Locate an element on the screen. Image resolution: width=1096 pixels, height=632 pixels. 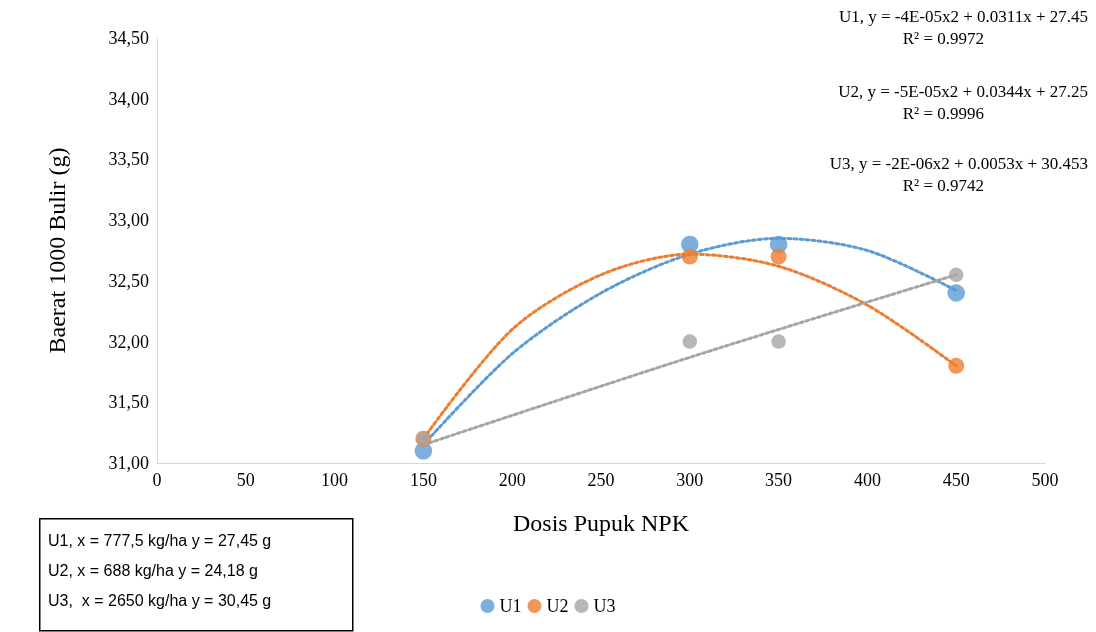
annotation: R² = 0.9972 is located at coordinates (943, 38).